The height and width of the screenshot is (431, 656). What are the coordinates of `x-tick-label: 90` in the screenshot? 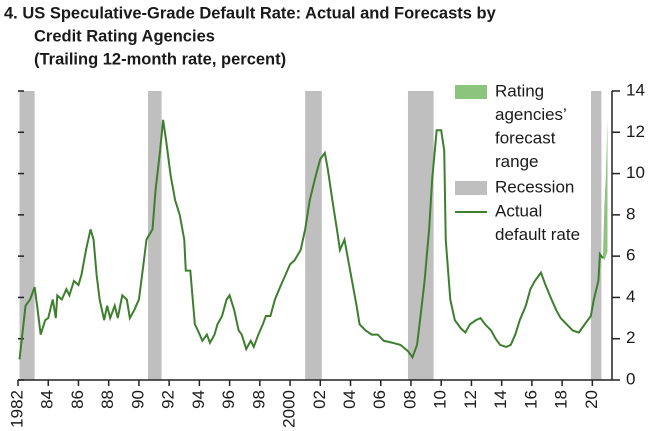 It's located at (137, 399).